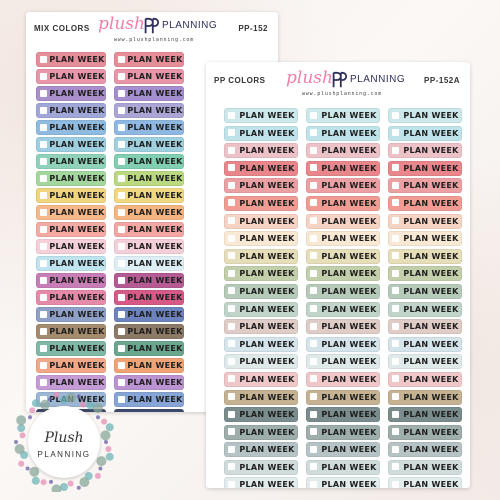 This screenshot has height=500, width=500. What do you see at coordinates (309, 78) in the screenshot?
I see `brand-plush: plush` at bounding box center [309, 78].